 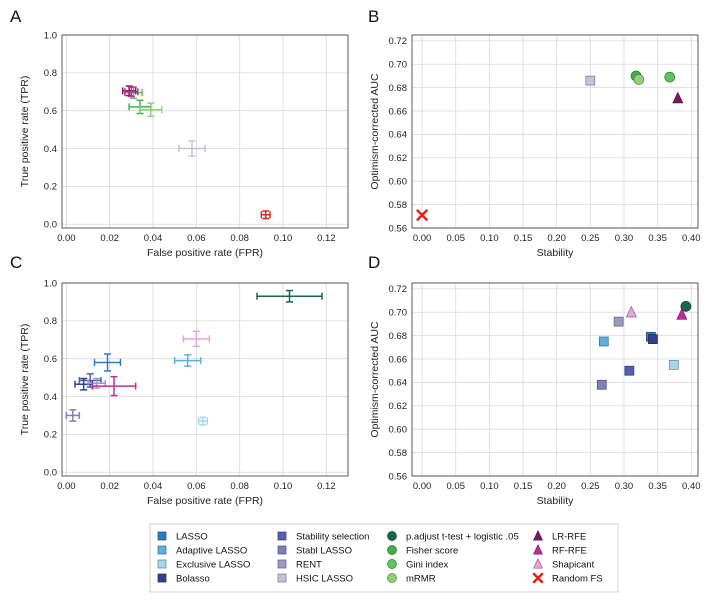 I want to click on y-tick-label: 0.68, so click(x=398, y=88).